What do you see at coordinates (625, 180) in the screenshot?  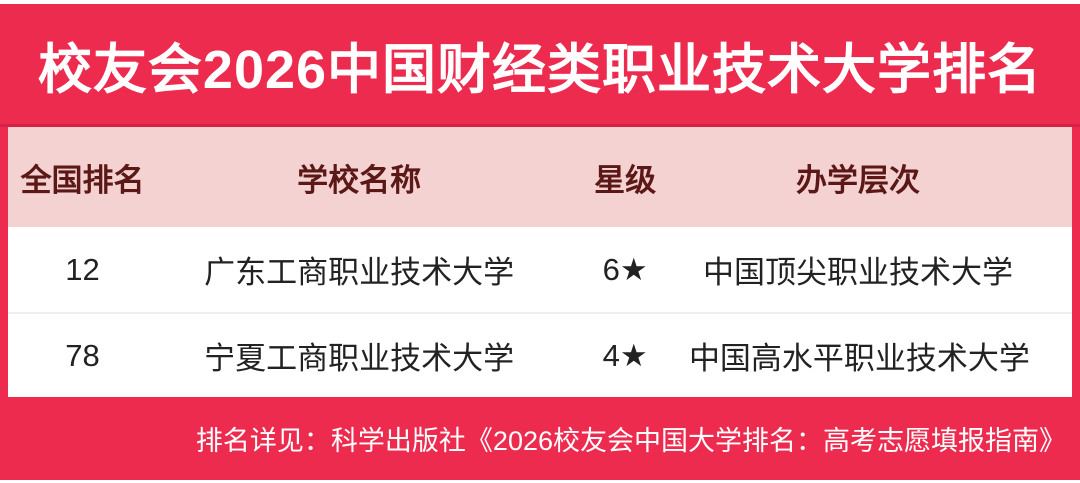 I see `column-header-star-level: 星级` at bounding box center [625, 180].